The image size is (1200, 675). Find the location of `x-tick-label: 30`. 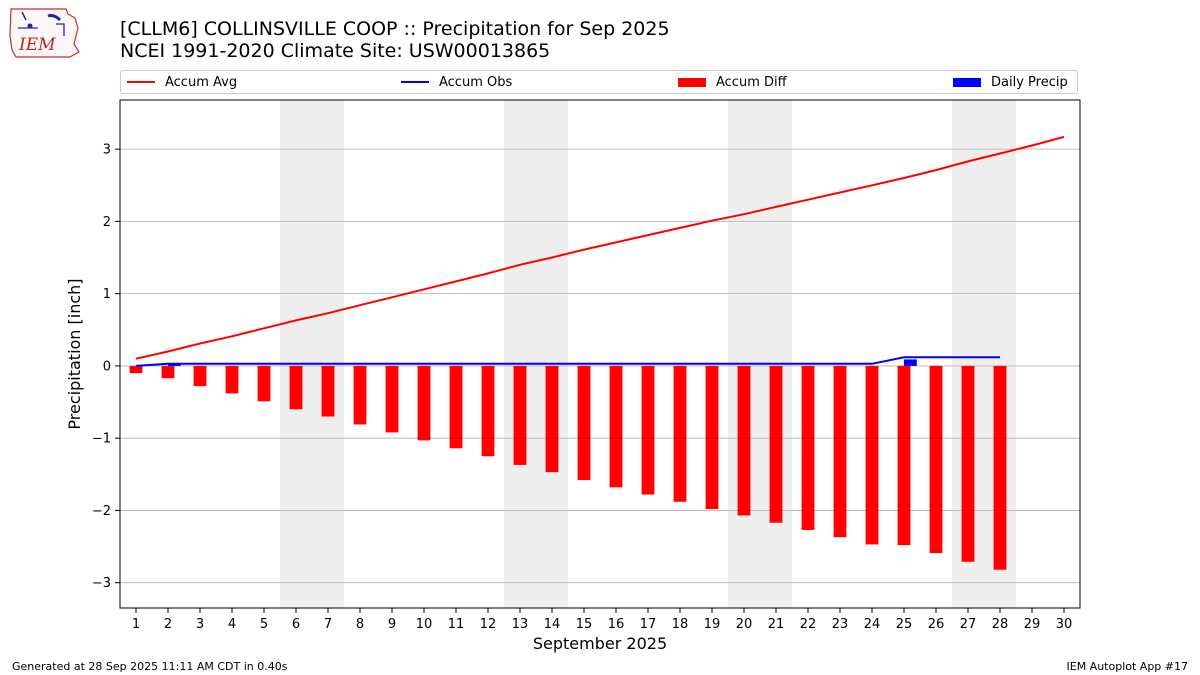

x-tick-label: 30 is located at coordinates (1064, 624).